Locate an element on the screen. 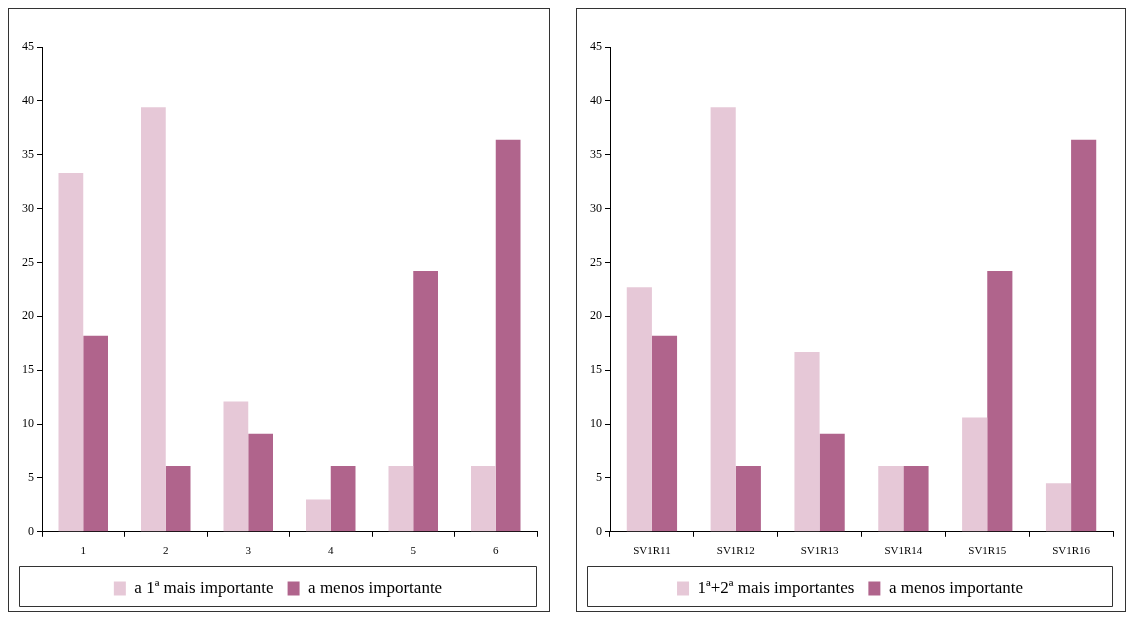 The height and width of the screenshot is (619, 1133). x-tick-label: SV1R15 is located at coordinates (987, 550).